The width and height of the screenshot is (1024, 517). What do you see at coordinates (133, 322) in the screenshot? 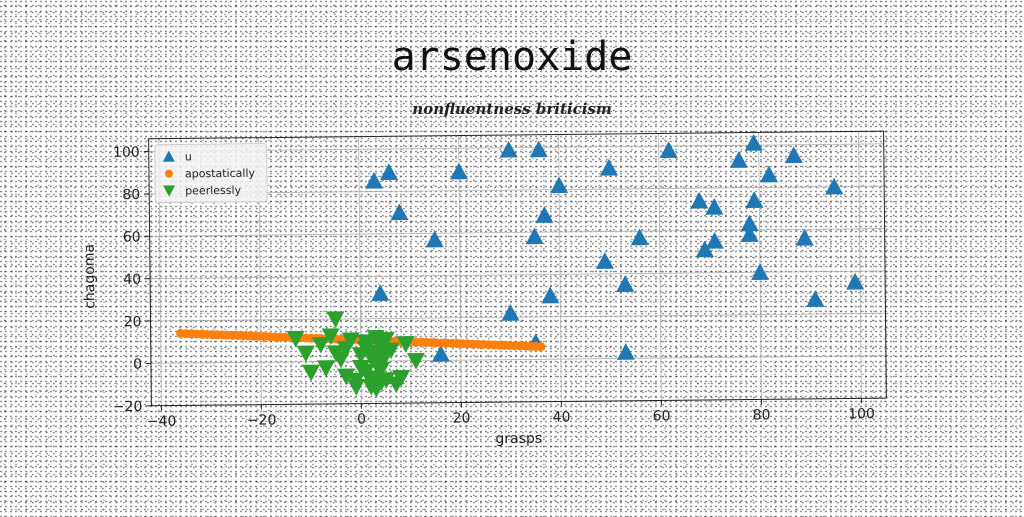
I see `y-tick-label: 20` at bounding box center [133, 322].